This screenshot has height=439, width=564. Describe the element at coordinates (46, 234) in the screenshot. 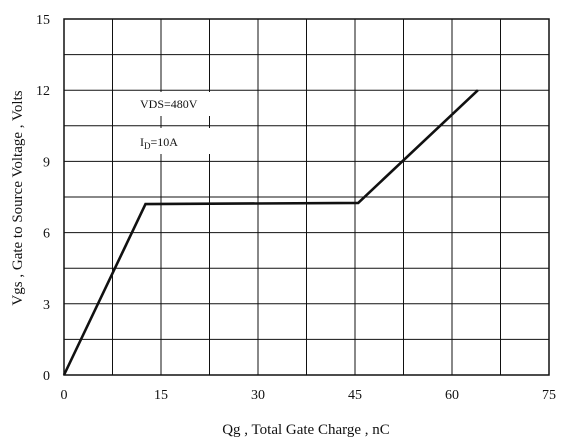

I see `y-tick-label-6: 6` at that location.